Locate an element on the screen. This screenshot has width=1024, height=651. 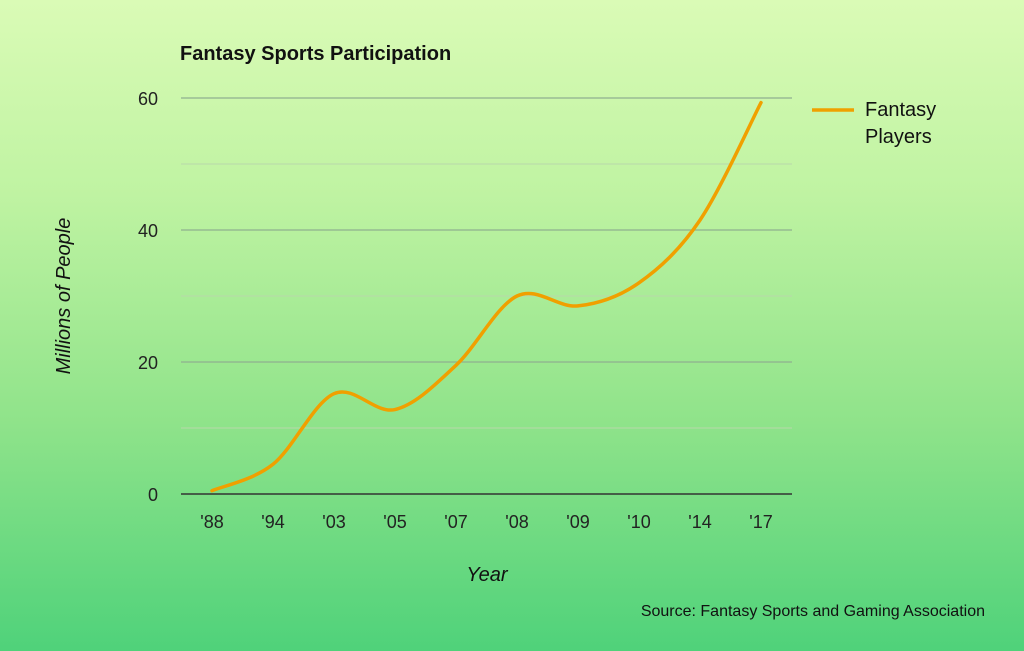
y-axis-title: Millions of People is located at coordinates (64, 296).